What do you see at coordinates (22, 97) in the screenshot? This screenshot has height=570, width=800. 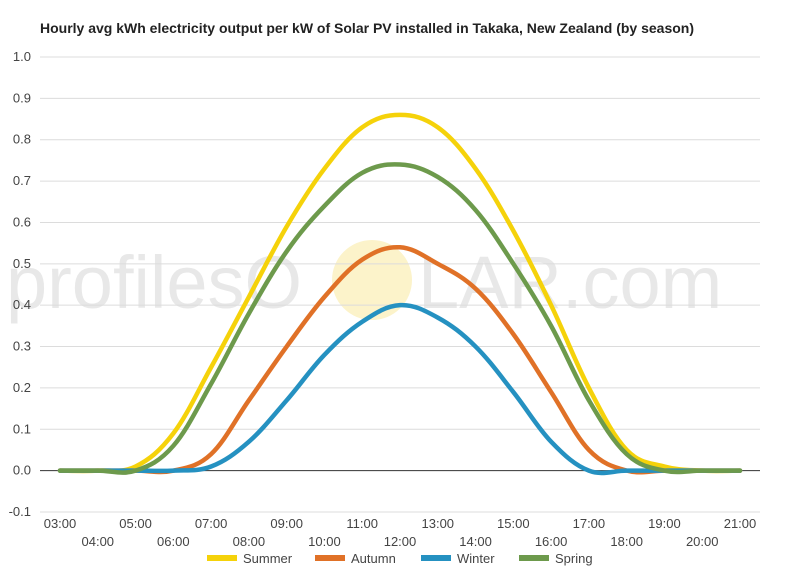 I see `y-tick-label: 0.9` at bounding box center [22, 97].